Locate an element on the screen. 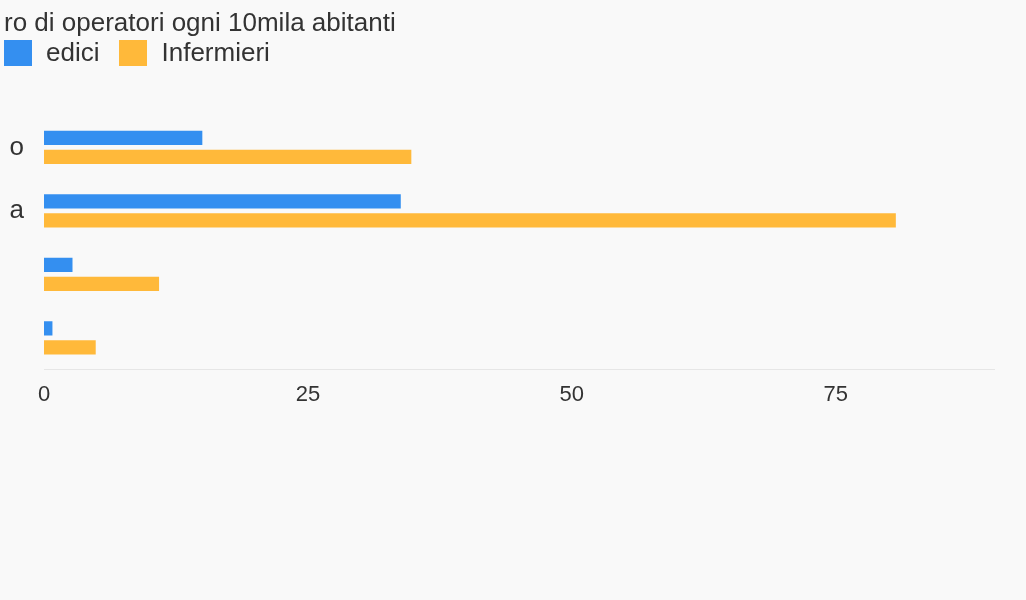  x-tick-label: 50 is located at coordinates (572, 393).